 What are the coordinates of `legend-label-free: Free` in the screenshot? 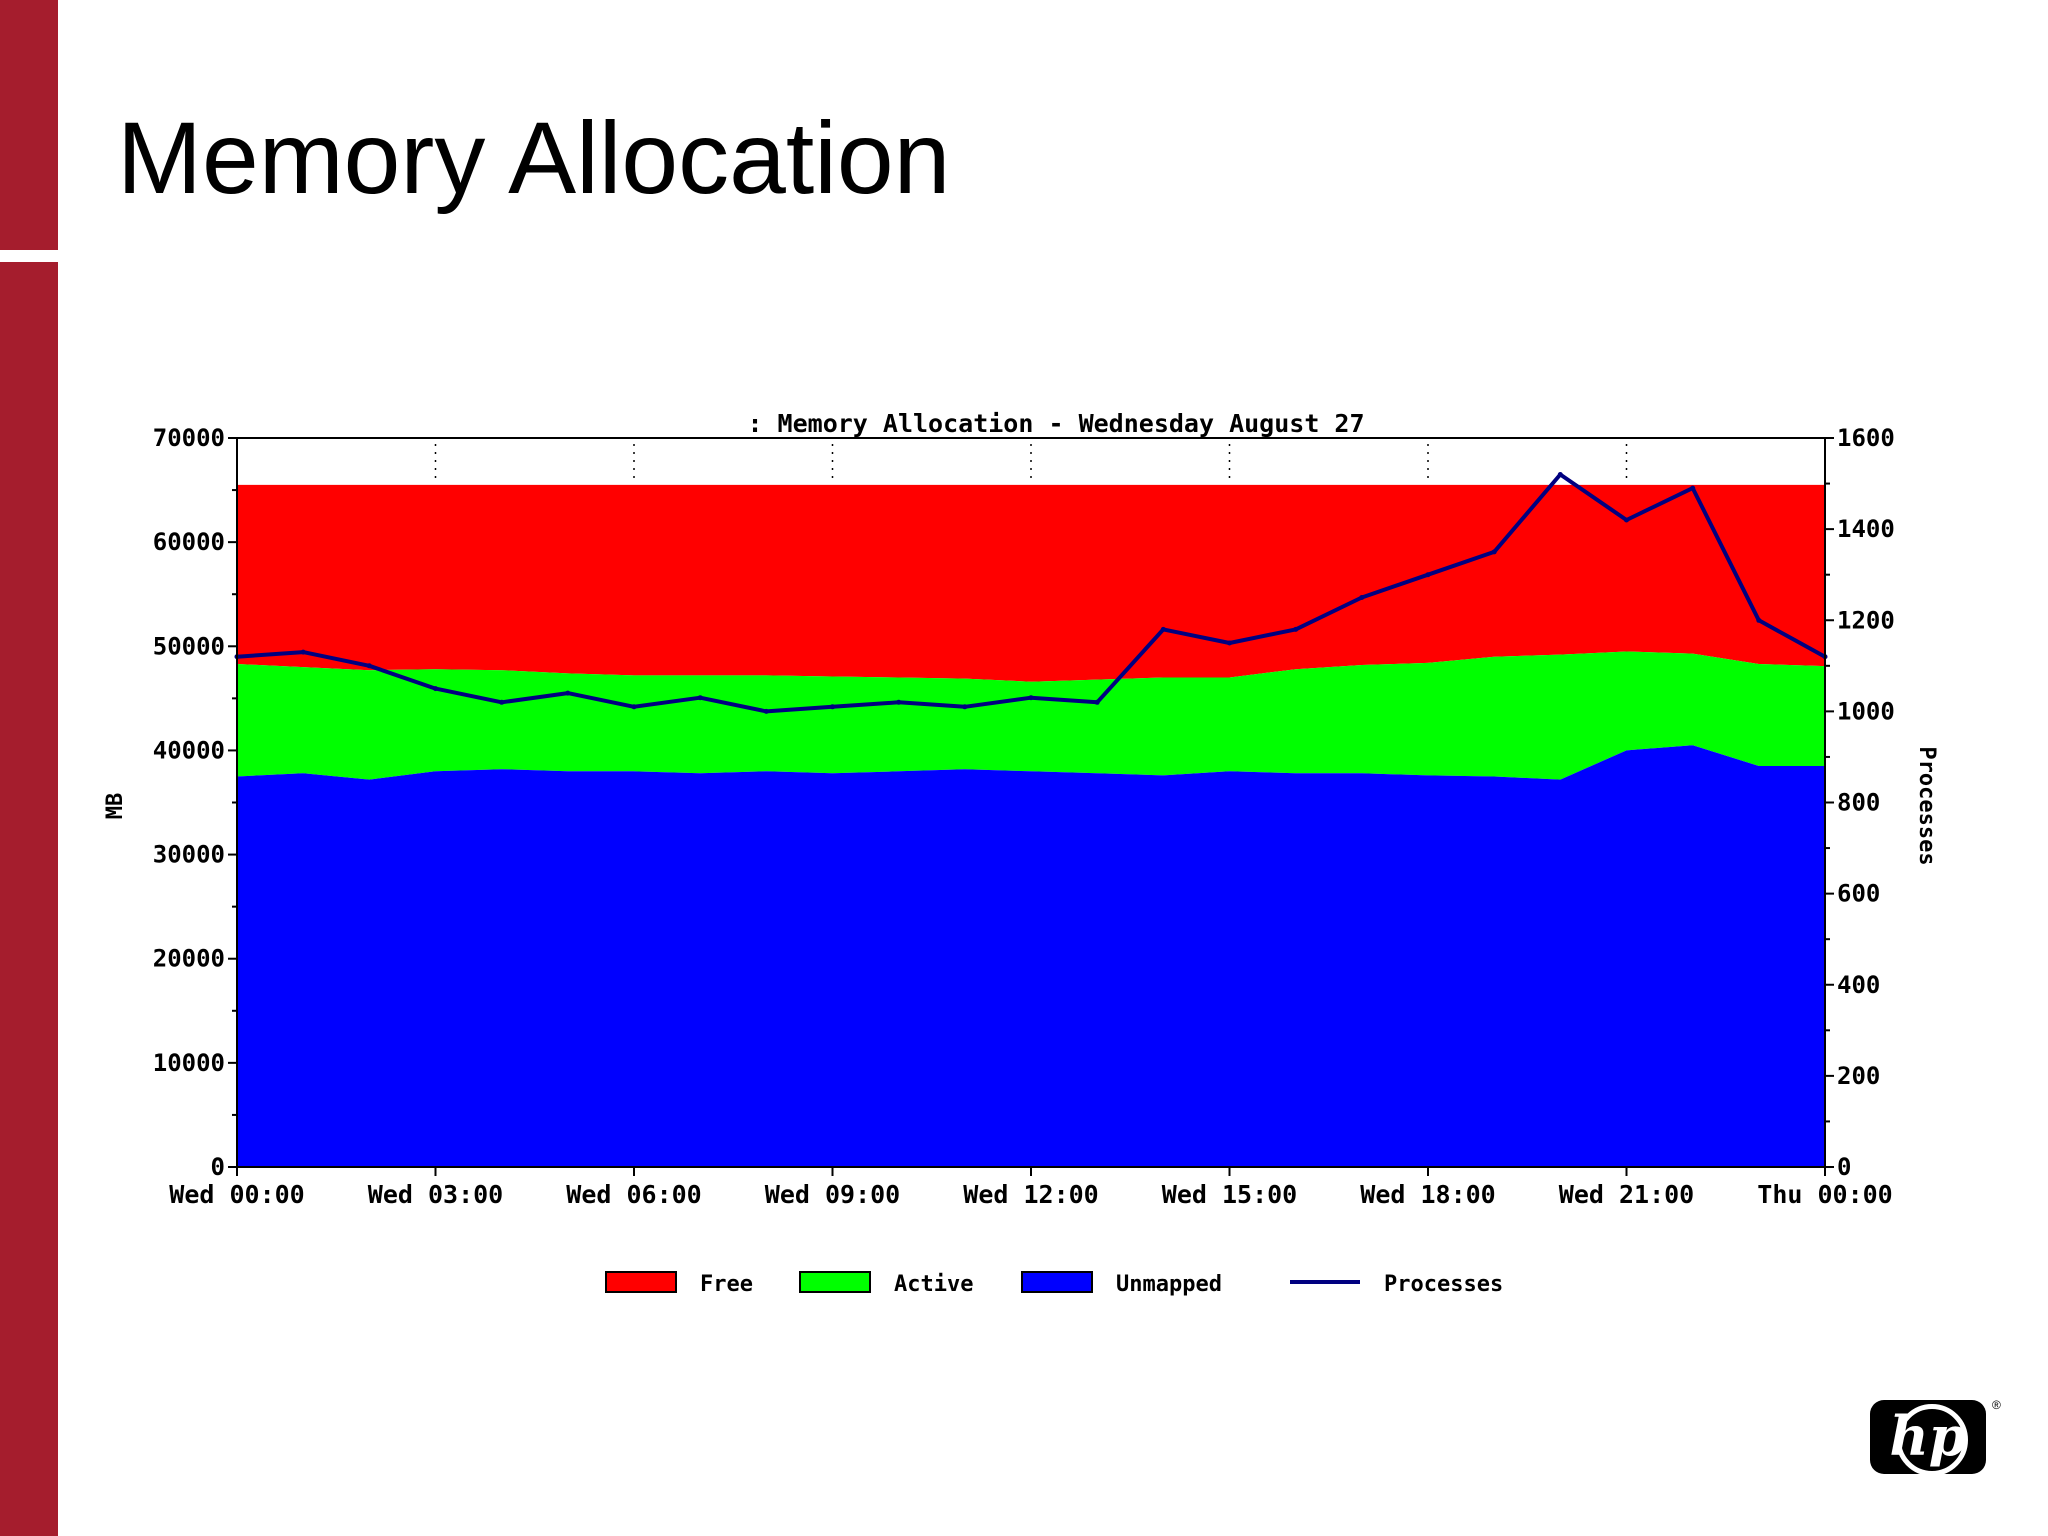 It's located at (726, 1284).